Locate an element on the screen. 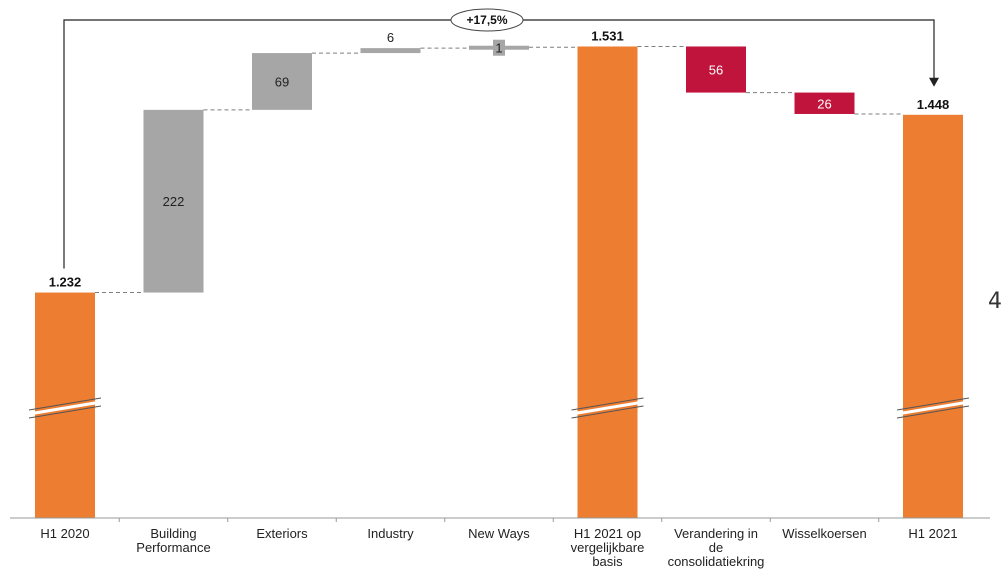 The image size is (1003, 575). value-label: 26 is located at coordinates (824, 103).